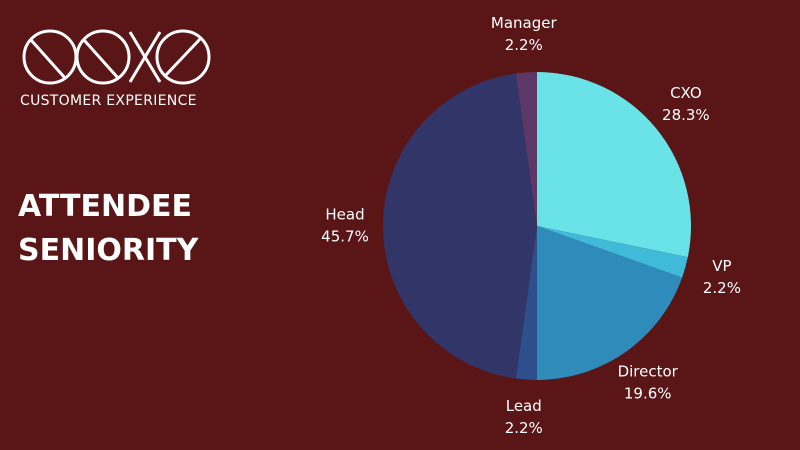 The height and width of the screenshot is (450, 800). I want to click on tagline: CUSTOMER EXPERIENCE, so click(108, 101).